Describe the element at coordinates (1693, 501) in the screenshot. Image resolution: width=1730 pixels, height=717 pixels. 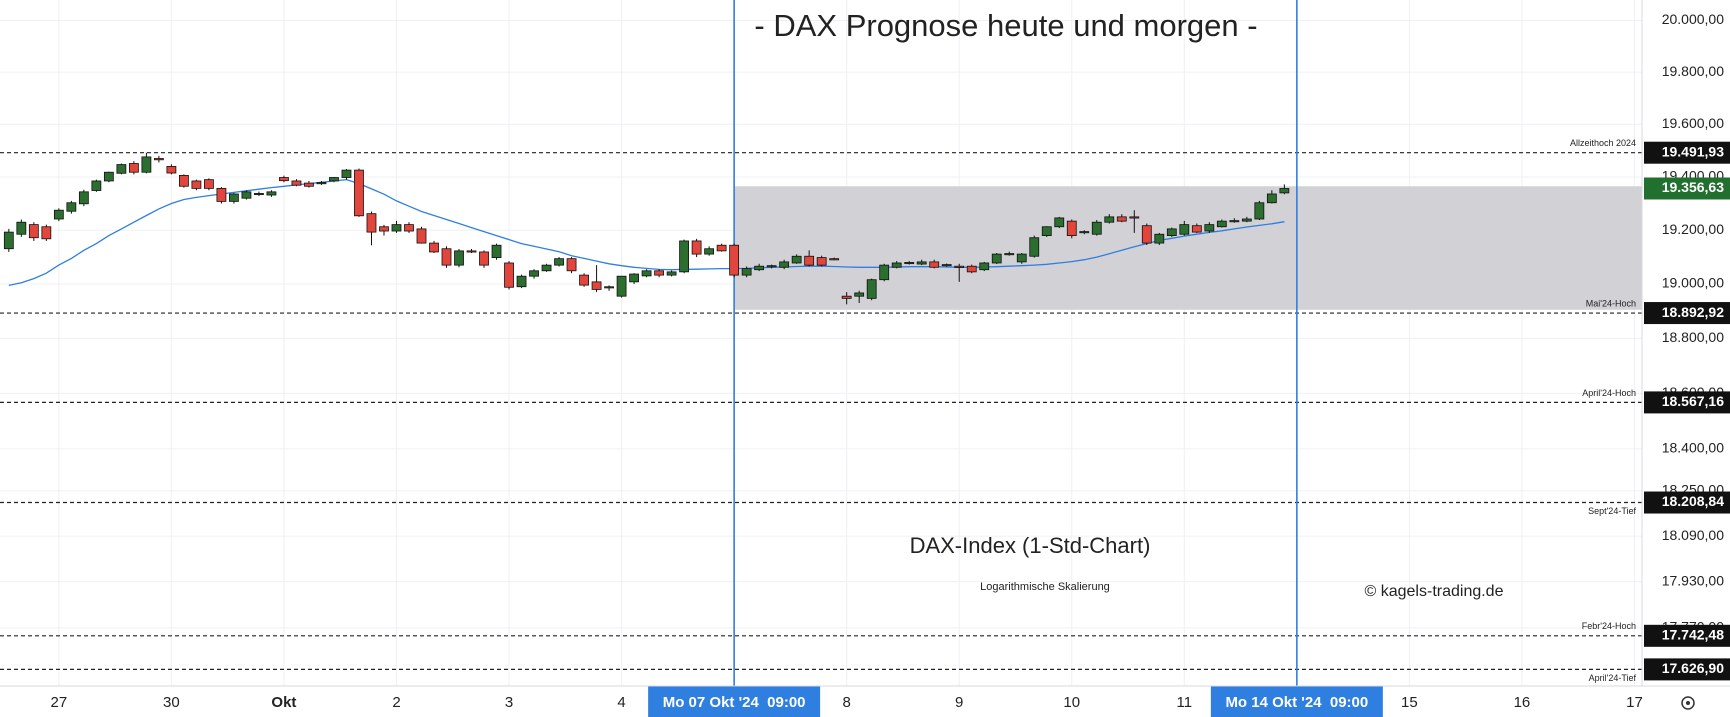
I see `level-value: 18.208,84` at that location.